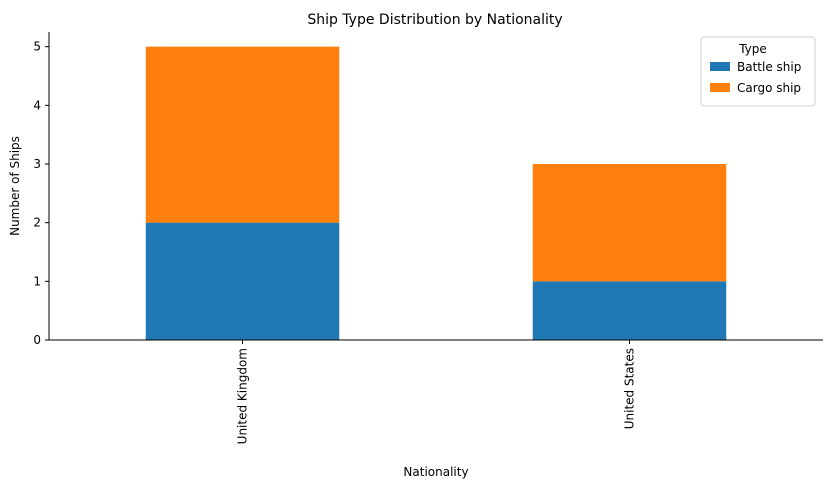  What do you see at coordinates (243, 396) in the screenshot?
I see `x-tick-label: United Kingdom` at bounding box center [243, 396].